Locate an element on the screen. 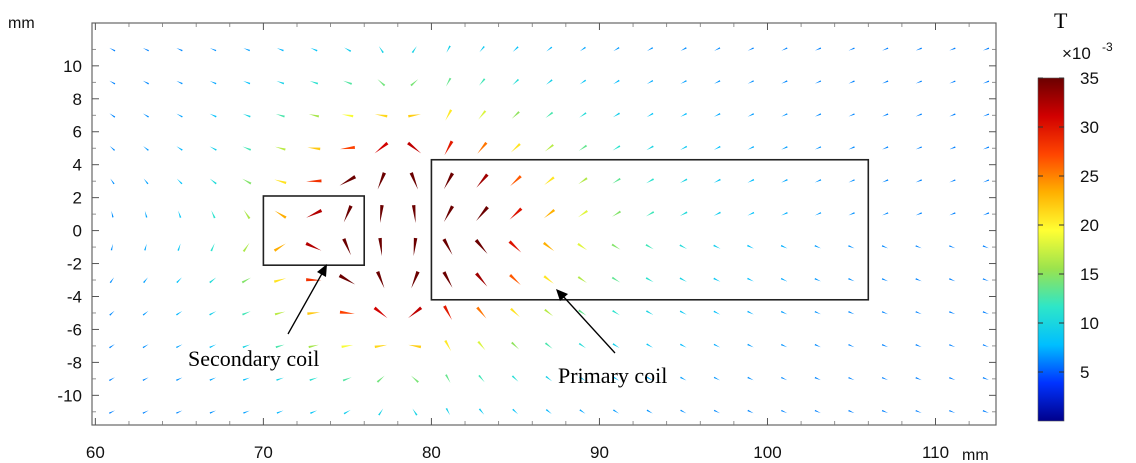 The width and height of the screenshot is (1136, 463). colorbar-ticks: 35 30 25 20 15 10 5 is located at coordinates (1068, 225).